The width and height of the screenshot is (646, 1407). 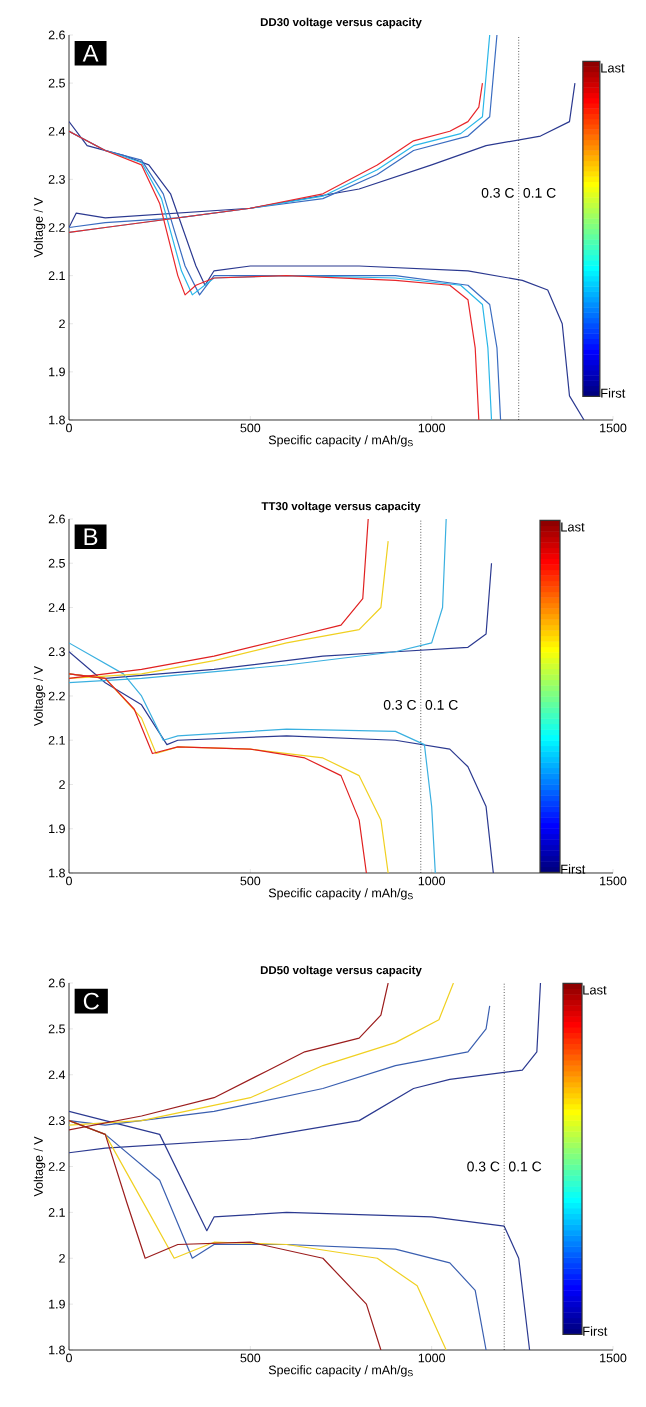 I want to click on chart-title: DD50 voltage versus capacity, so click(x=341, y=971).